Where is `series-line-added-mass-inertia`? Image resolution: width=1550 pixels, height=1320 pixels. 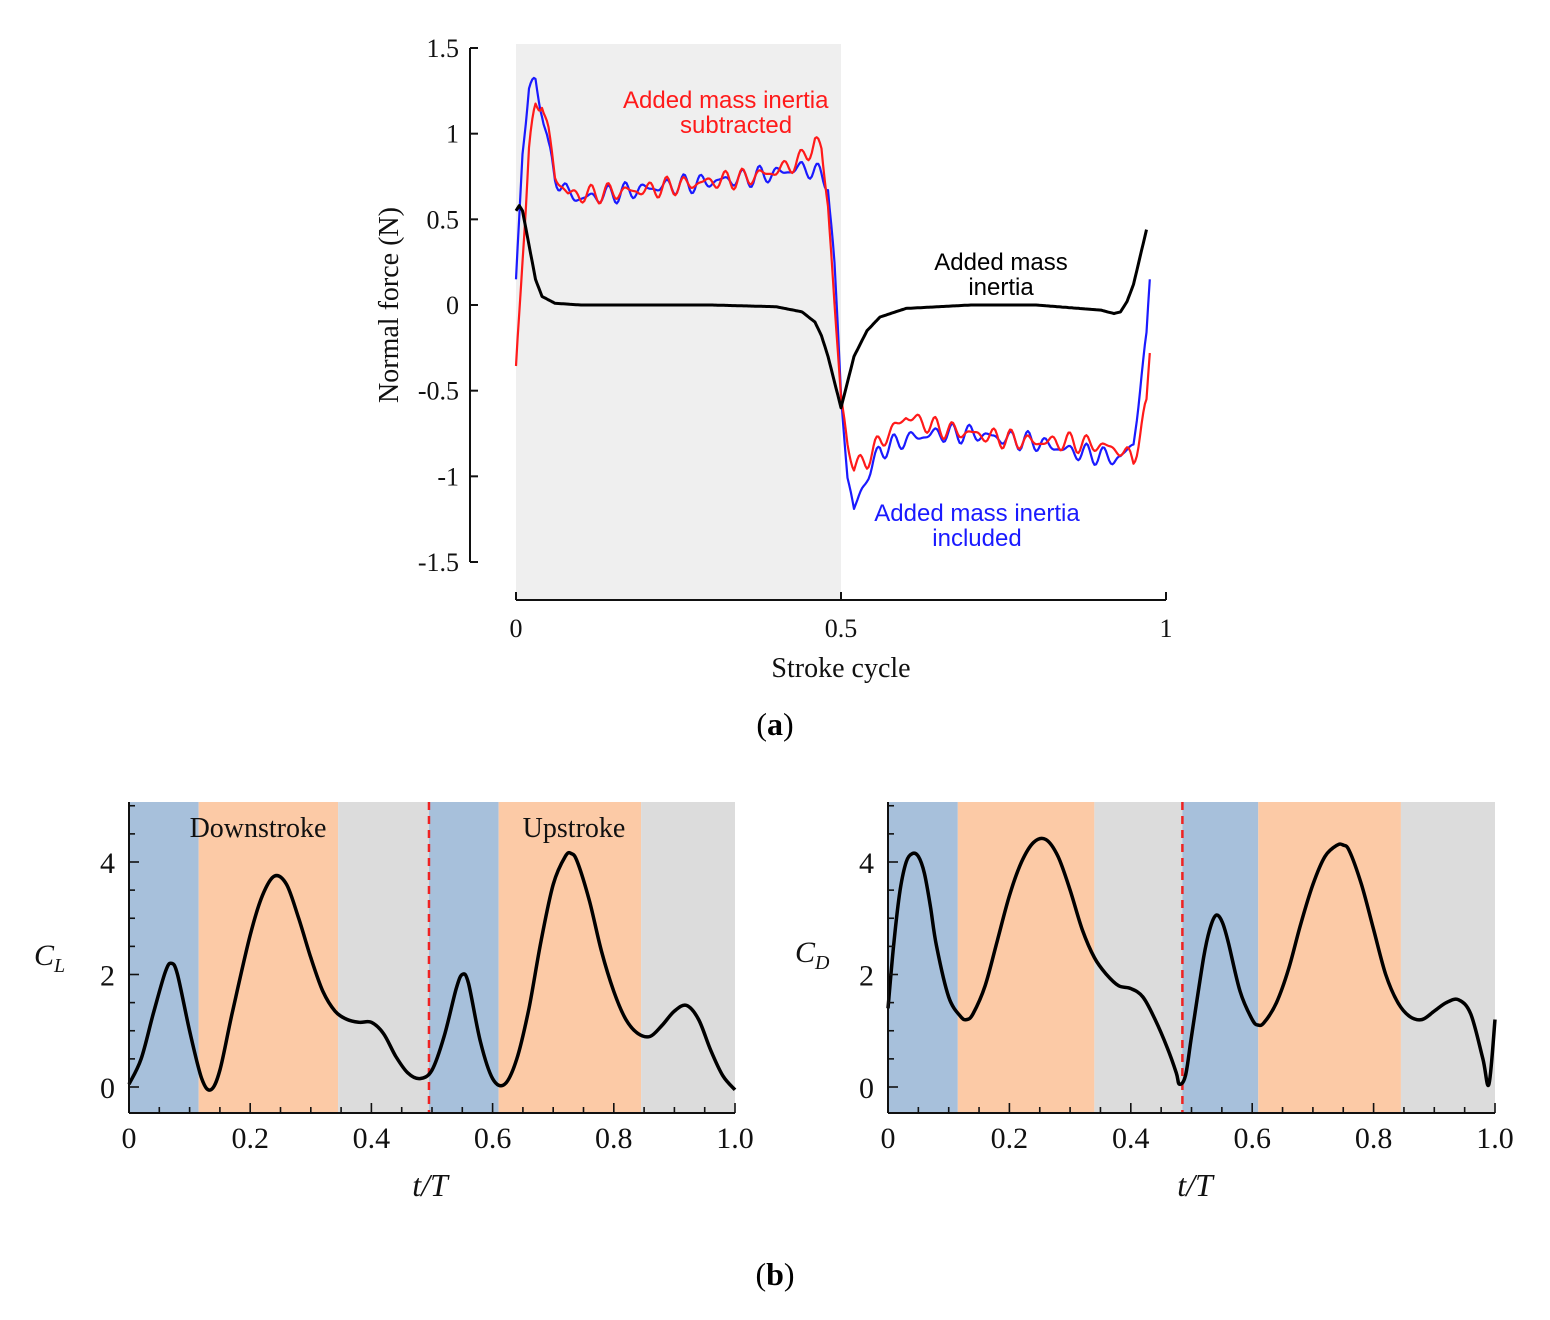 series-line-added-mass-inertia is located at coordinates (831, 307).